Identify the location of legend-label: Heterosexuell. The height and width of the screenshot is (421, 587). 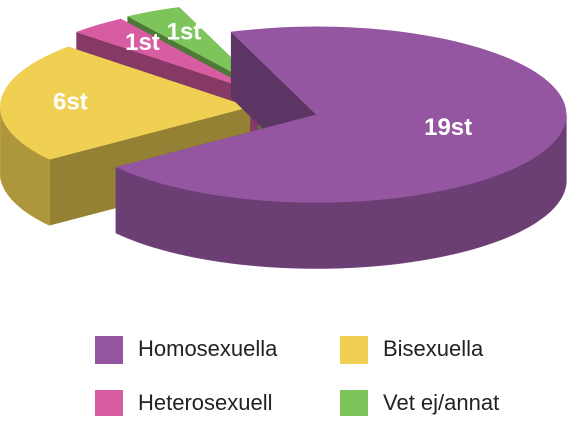
(205, 402).